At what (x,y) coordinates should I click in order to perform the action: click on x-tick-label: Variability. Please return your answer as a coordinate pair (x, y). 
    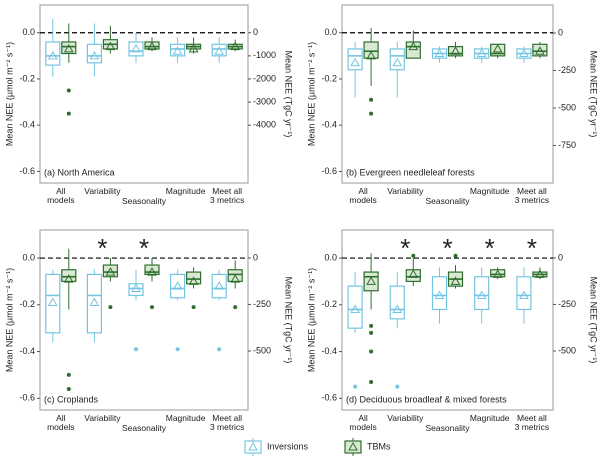
    Looking at the image, I should click on (405, 418).